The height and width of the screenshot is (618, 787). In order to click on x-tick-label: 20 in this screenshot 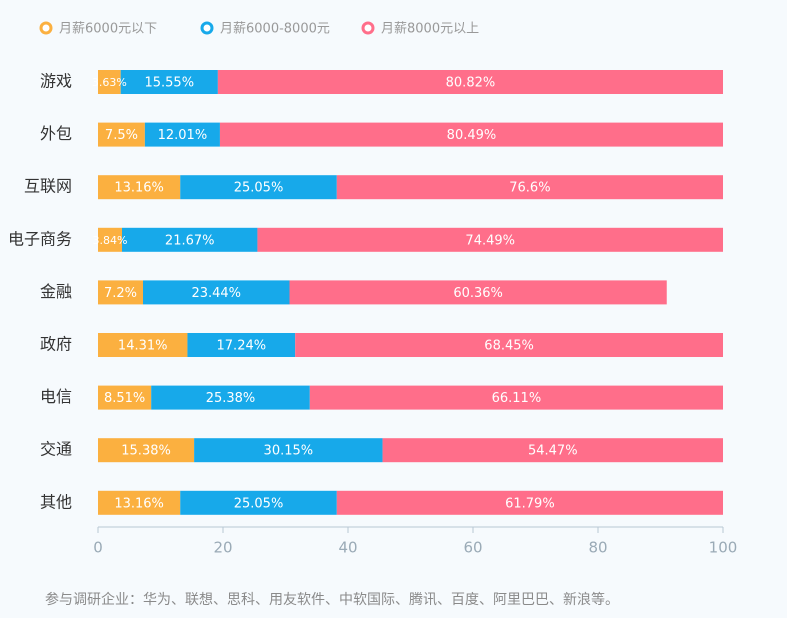, I will do `click(222, 548)`.